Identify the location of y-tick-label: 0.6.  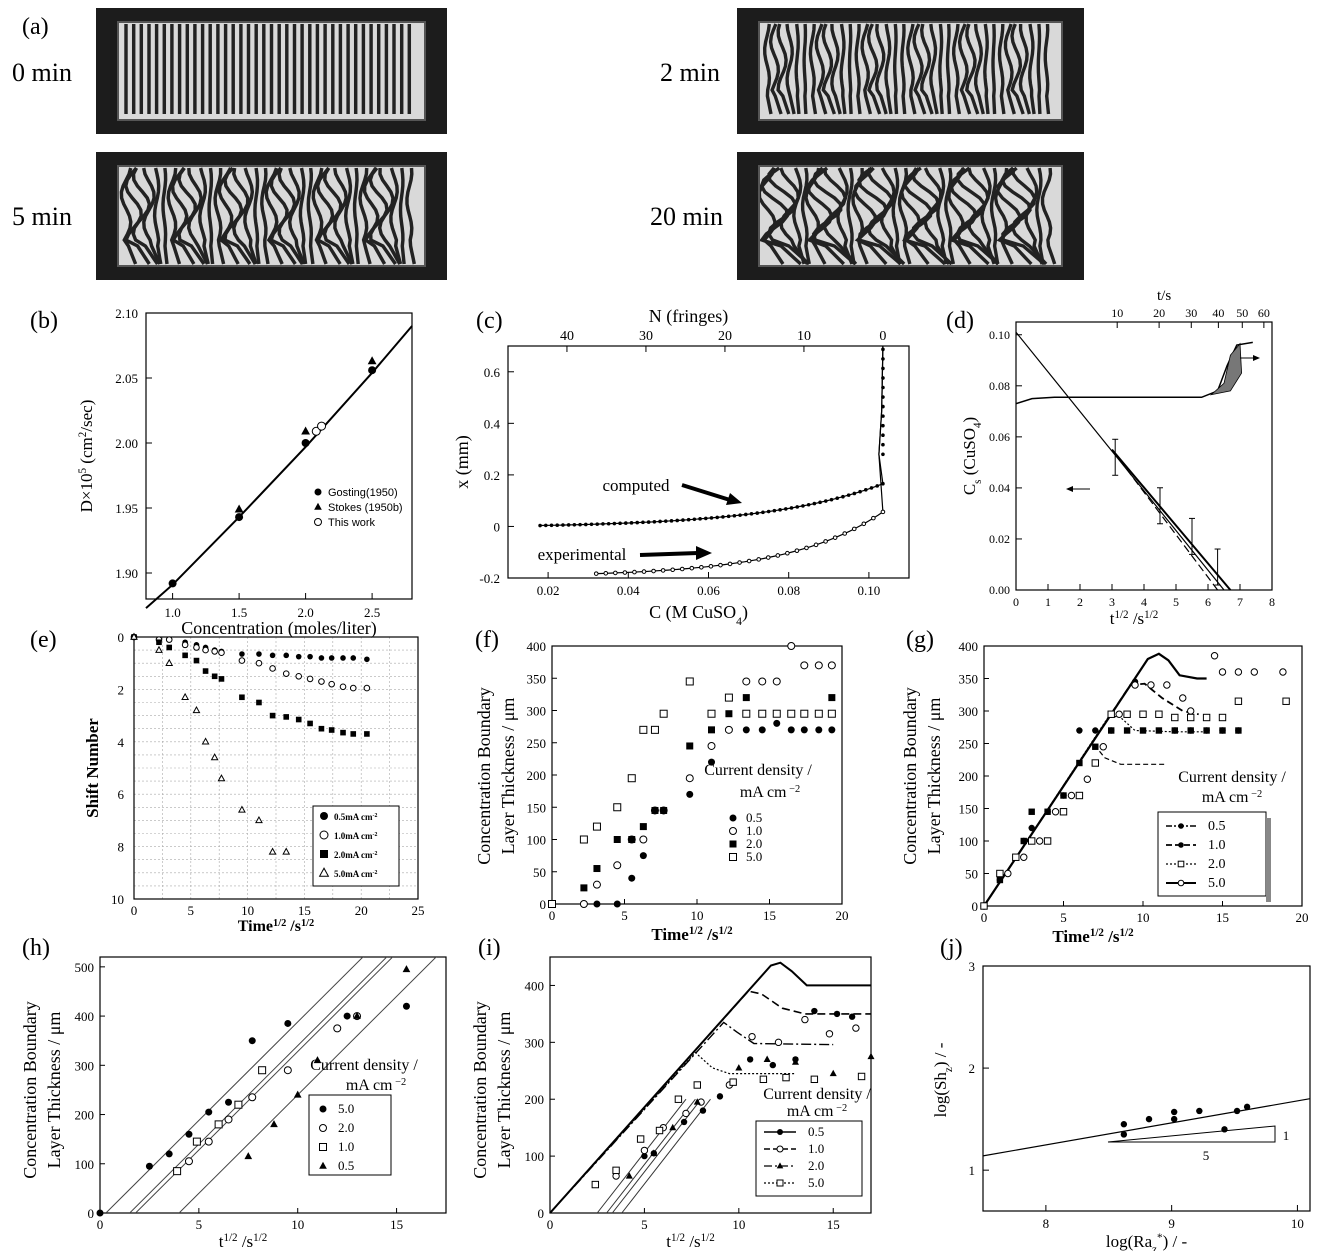
(492, 372).